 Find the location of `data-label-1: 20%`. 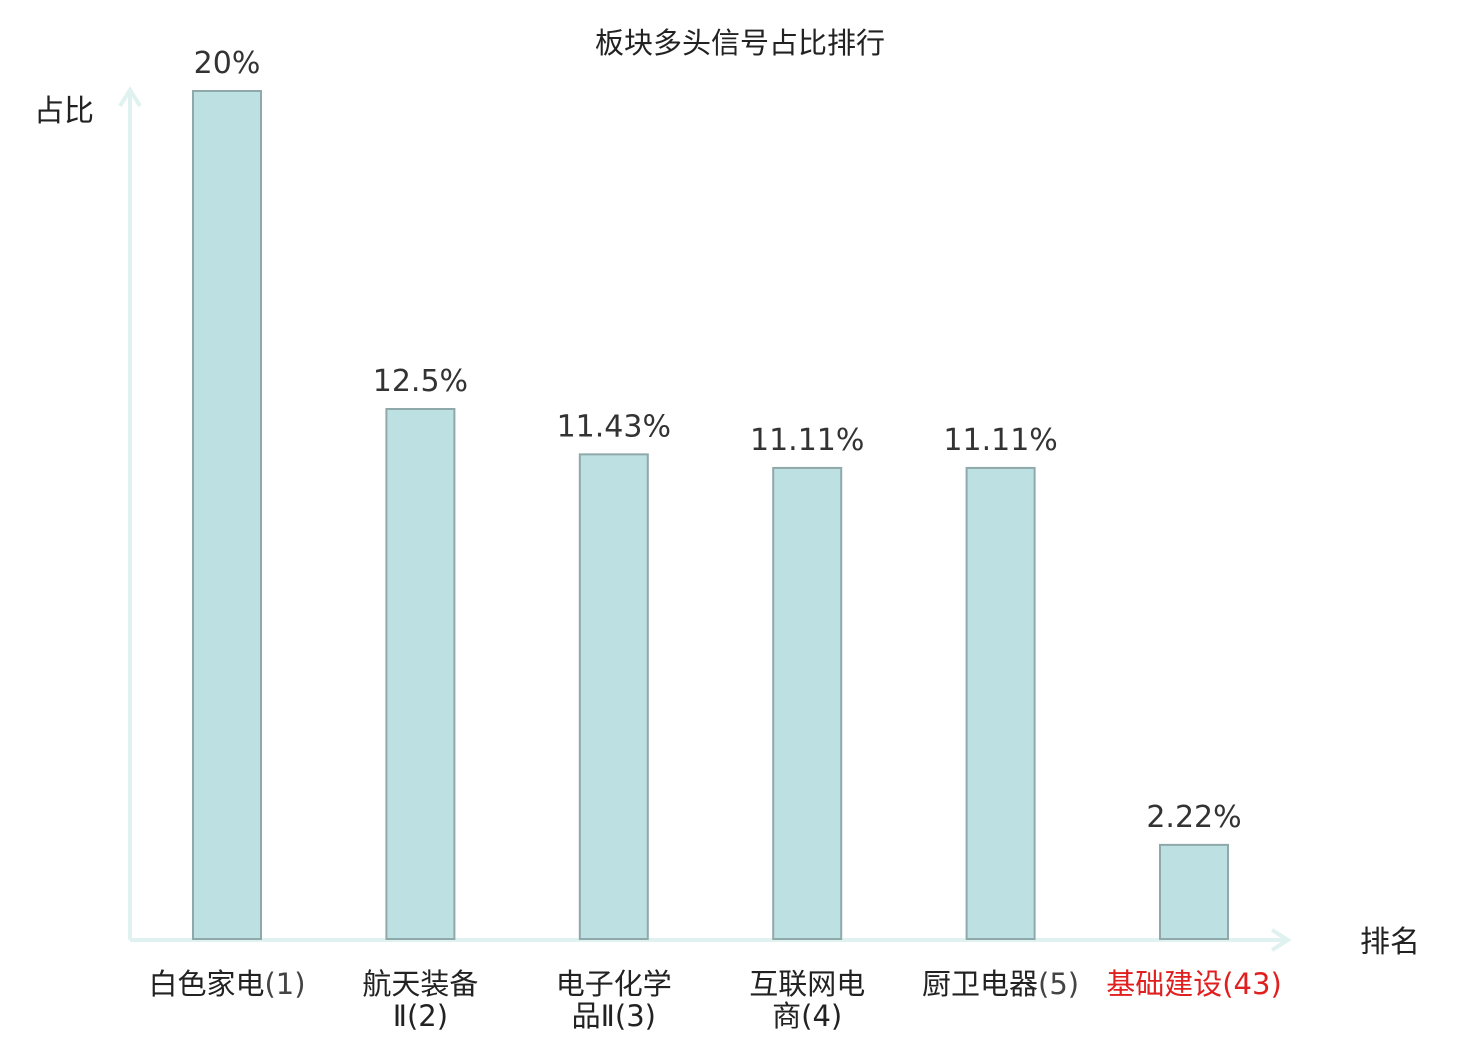

data-label-1: 20% is located at coordinates (227, 63).